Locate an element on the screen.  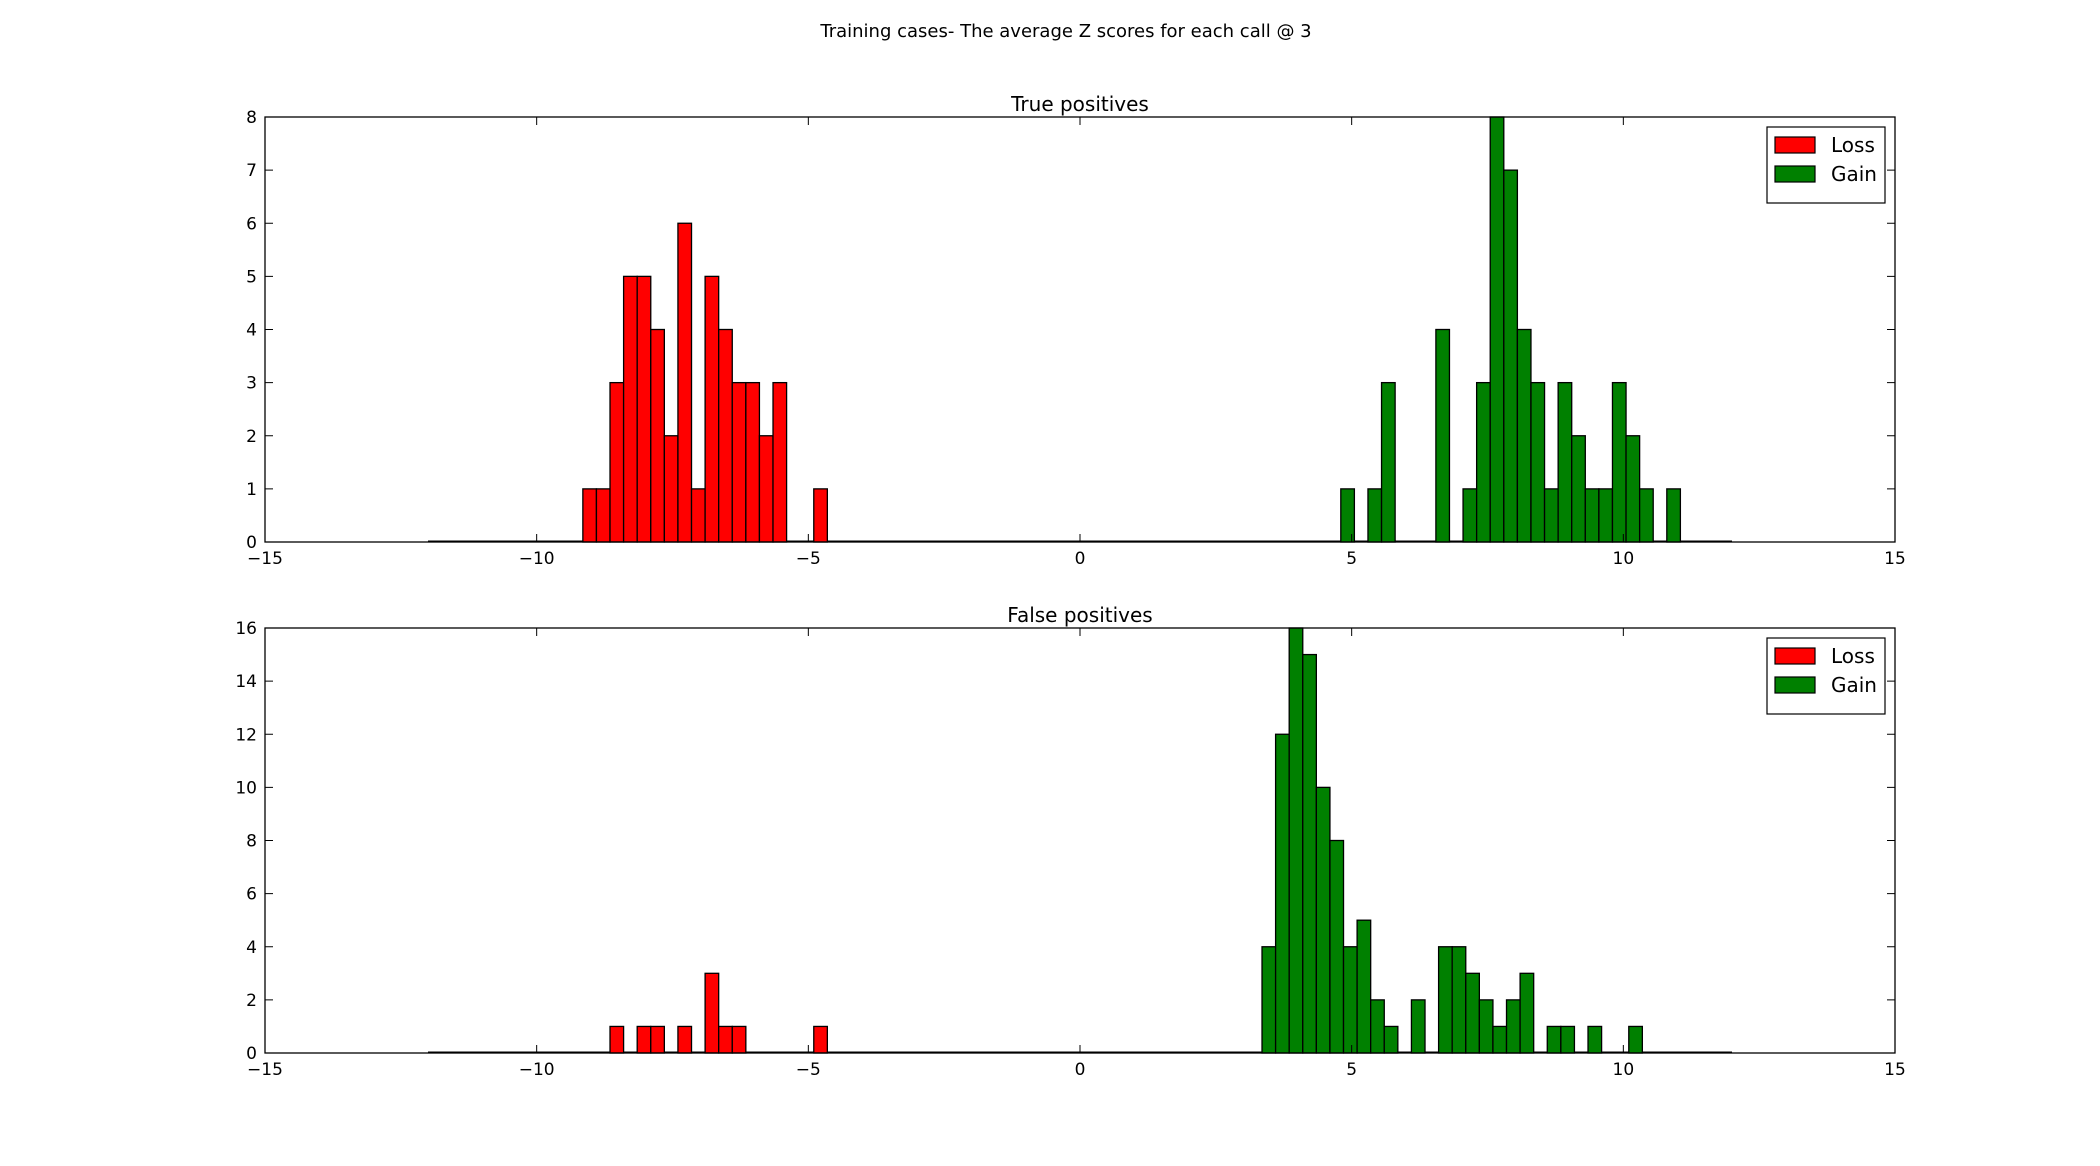
x-tick-label: −15 is located at coordinates (265, 1070).